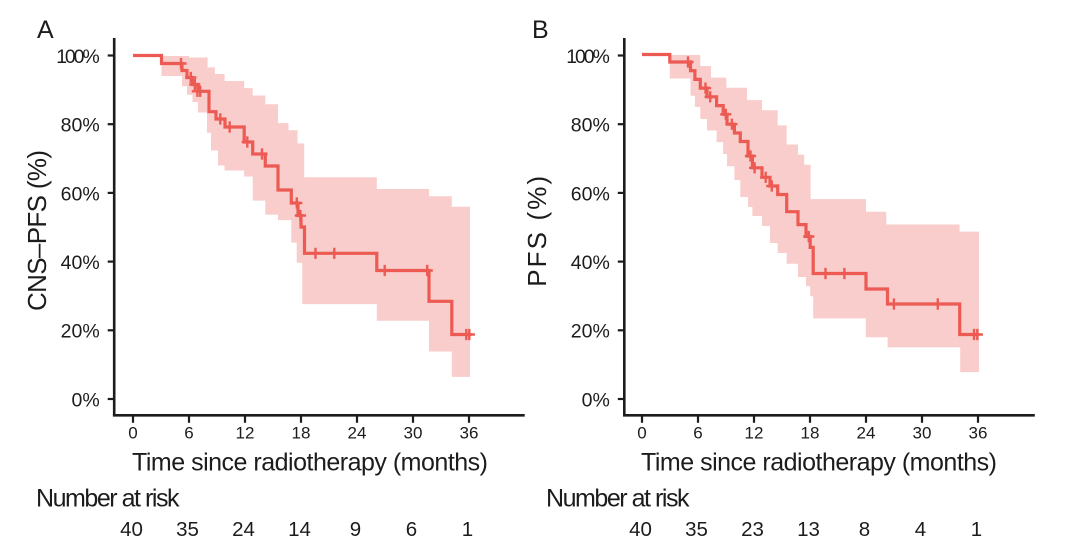 Image resolution: width=1080 pixels, height=551 pixels. Describe the element at coordinates (299, 529) in the screenshot. I see `svg-text: 14` at that location.